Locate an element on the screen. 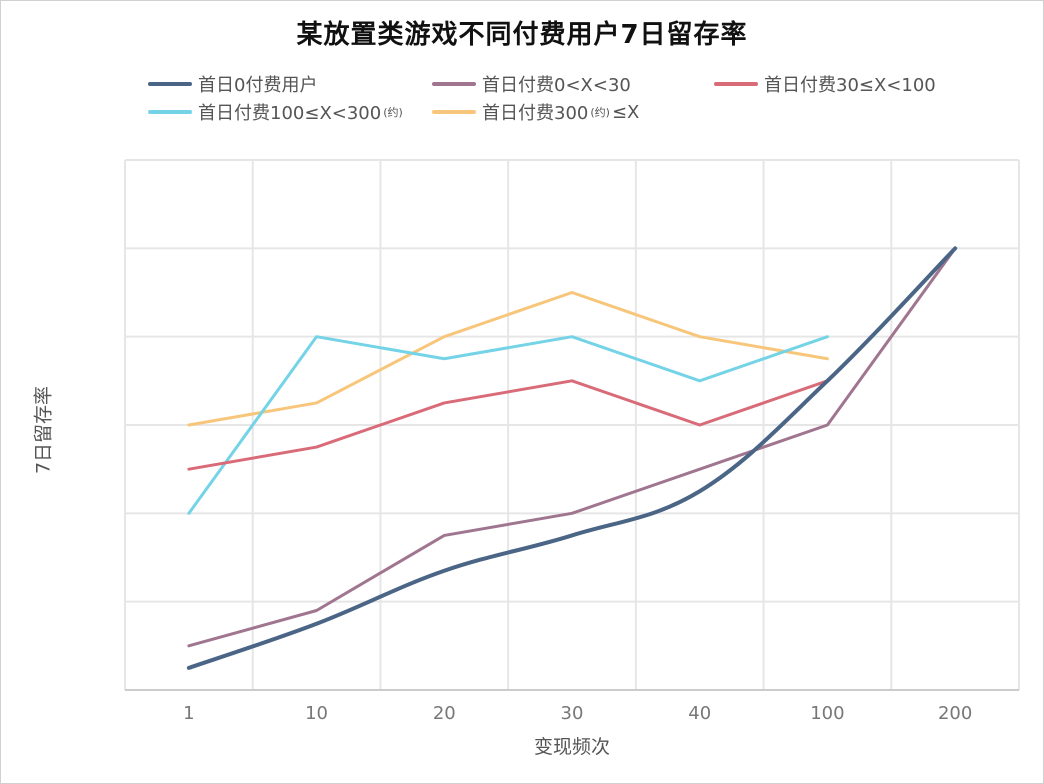 The image size is (1044, 784). legend-label-pay-30-100: 首日付费30≤X<100 is located at coordinates (850, 85).